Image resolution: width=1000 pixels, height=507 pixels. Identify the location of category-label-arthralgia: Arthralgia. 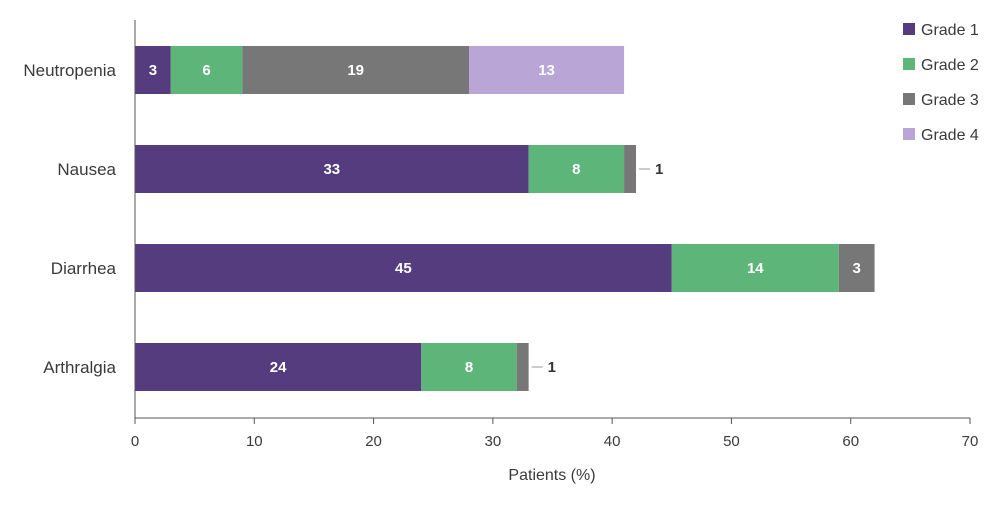
(79, 367).